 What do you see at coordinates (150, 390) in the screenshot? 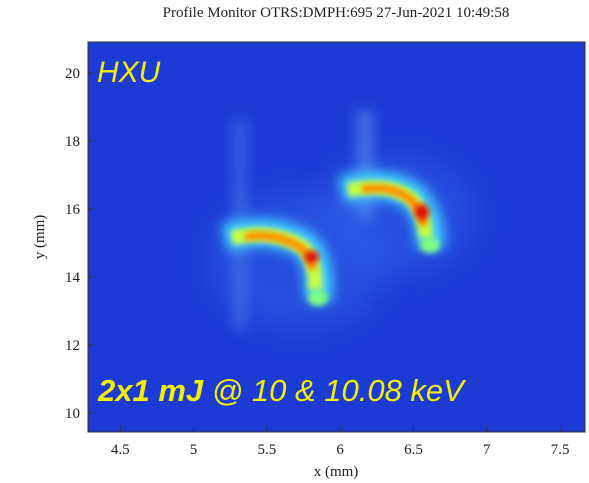
I see `annotation-bold: 2x1 mJ` at bounding box center [150, 390].